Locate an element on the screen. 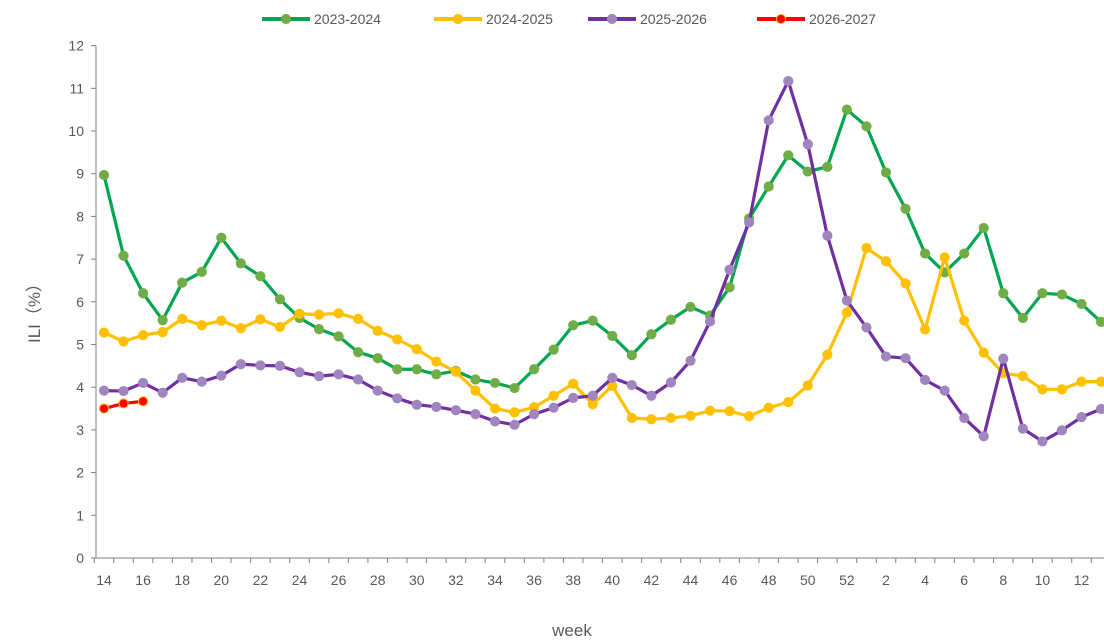 The image size is (1104, 643). y-tick-label: 0 is located at coordinates (80, 558).